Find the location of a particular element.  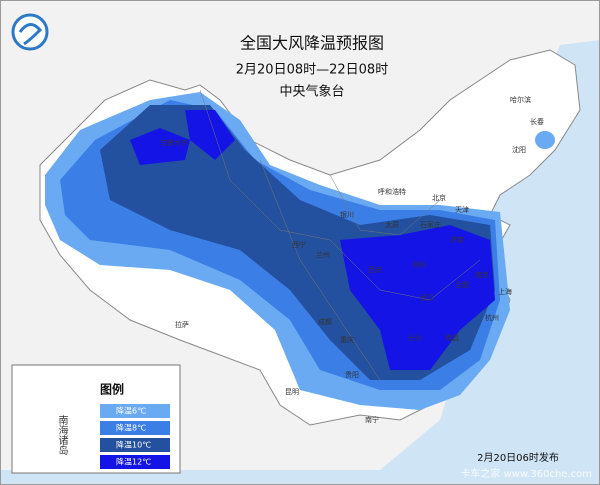

city-label: 哈尔滨 is located at coordinates (520, 99).